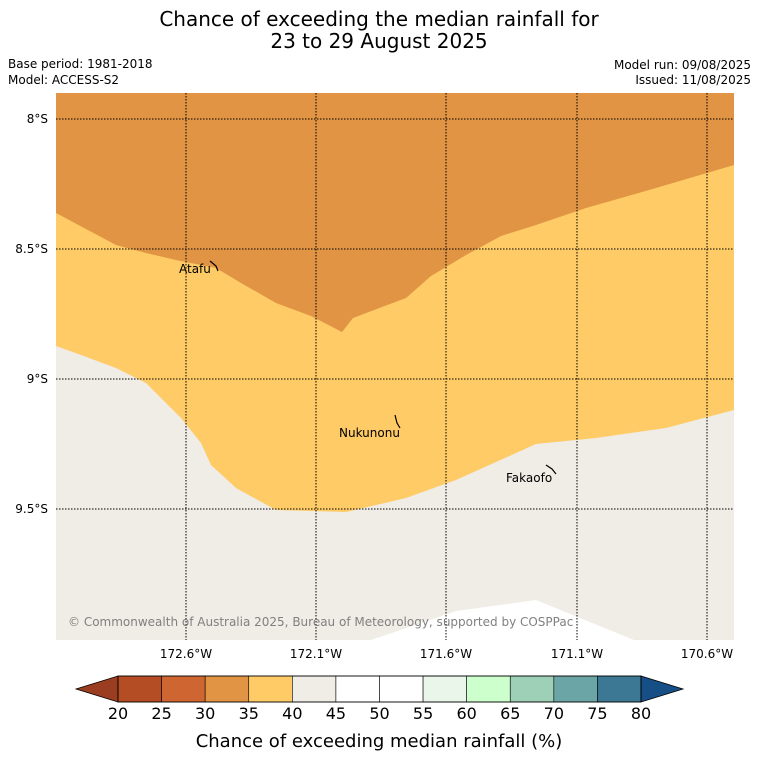  Describe the element at coordinates (96, 689) in the screenshot. I see `colorbar-low-extension` at that location.